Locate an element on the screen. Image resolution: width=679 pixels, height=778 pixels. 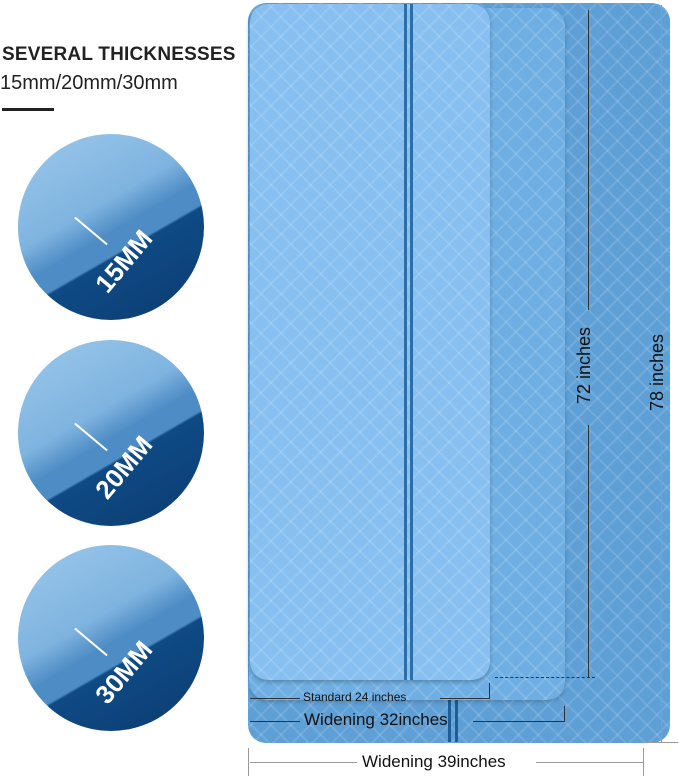
mid-width-label: Widening 32inches is located at coordinates (376, 719).